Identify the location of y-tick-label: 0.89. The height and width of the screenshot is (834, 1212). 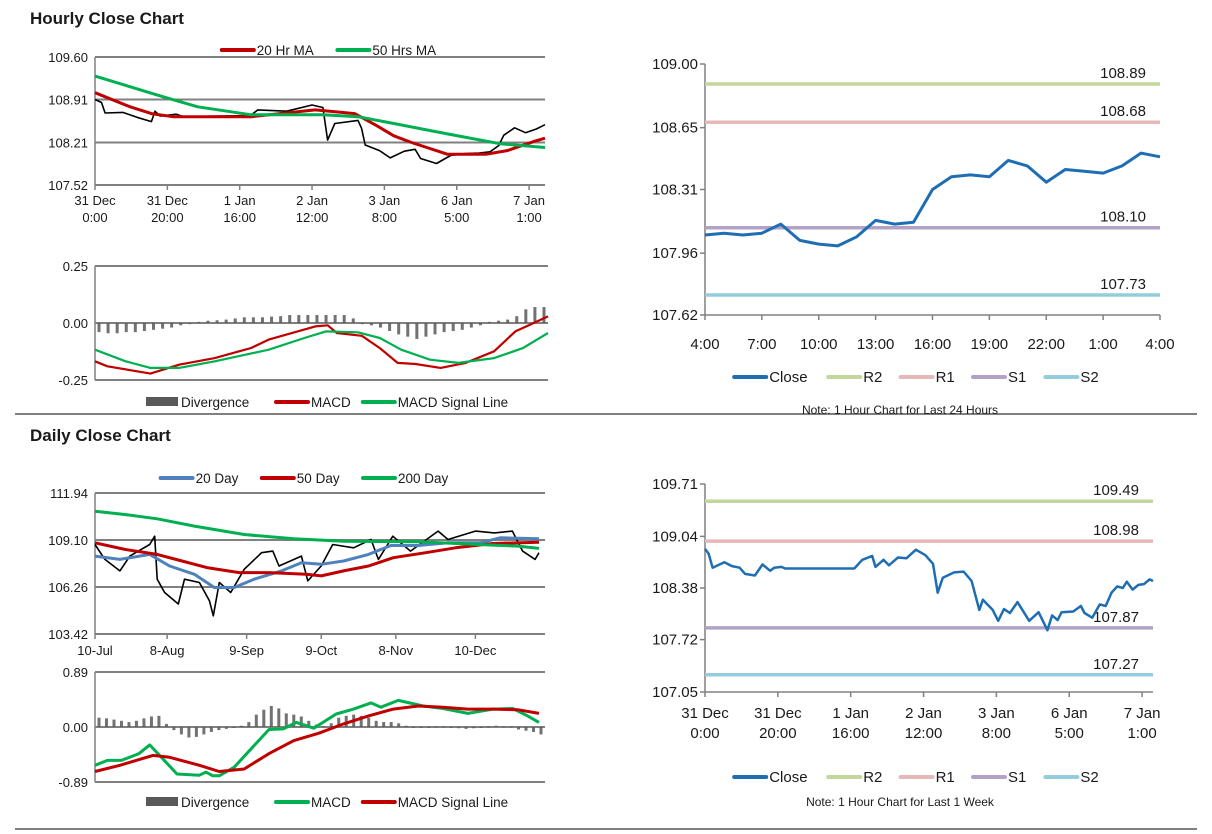
(75, 672).